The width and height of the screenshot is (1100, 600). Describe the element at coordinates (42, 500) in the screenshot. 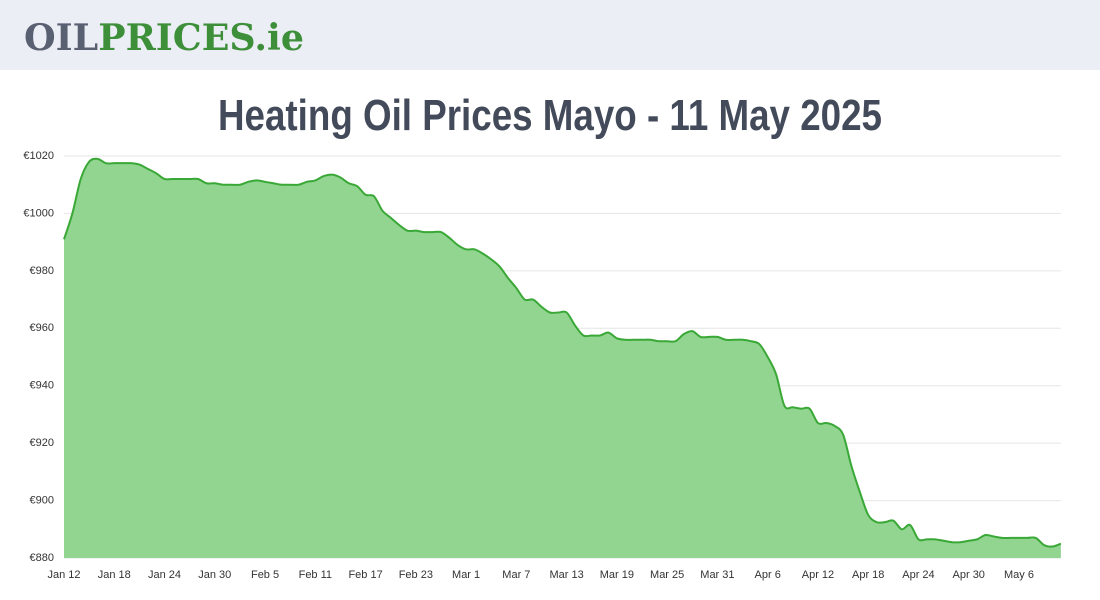

I see `y-tick-label: €900` at that location.